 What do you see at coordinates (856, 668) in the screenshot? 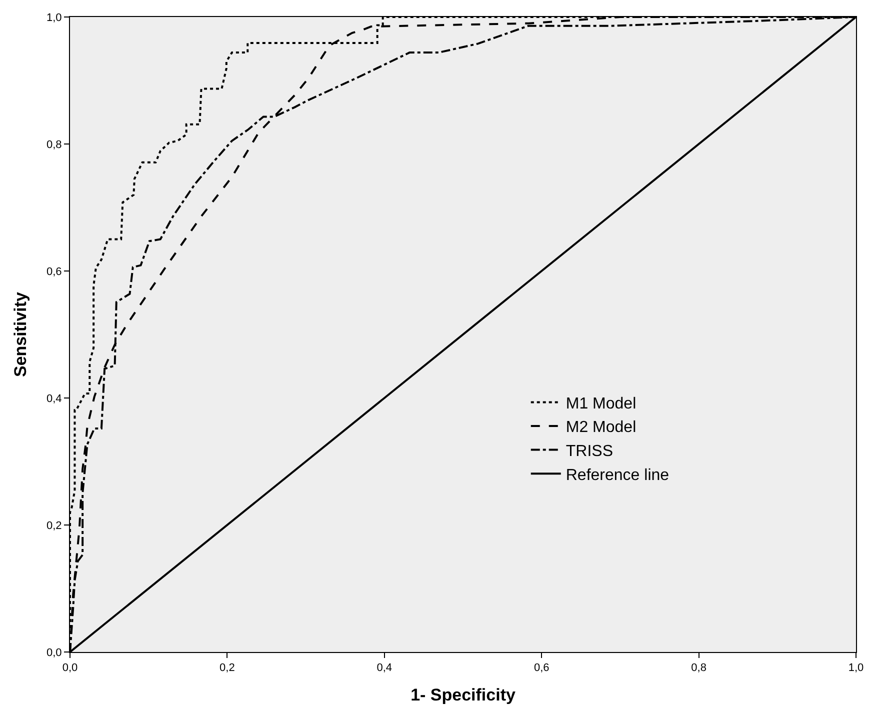
I see `x-tick-label: 1,0` at bounding box center [856, 668].